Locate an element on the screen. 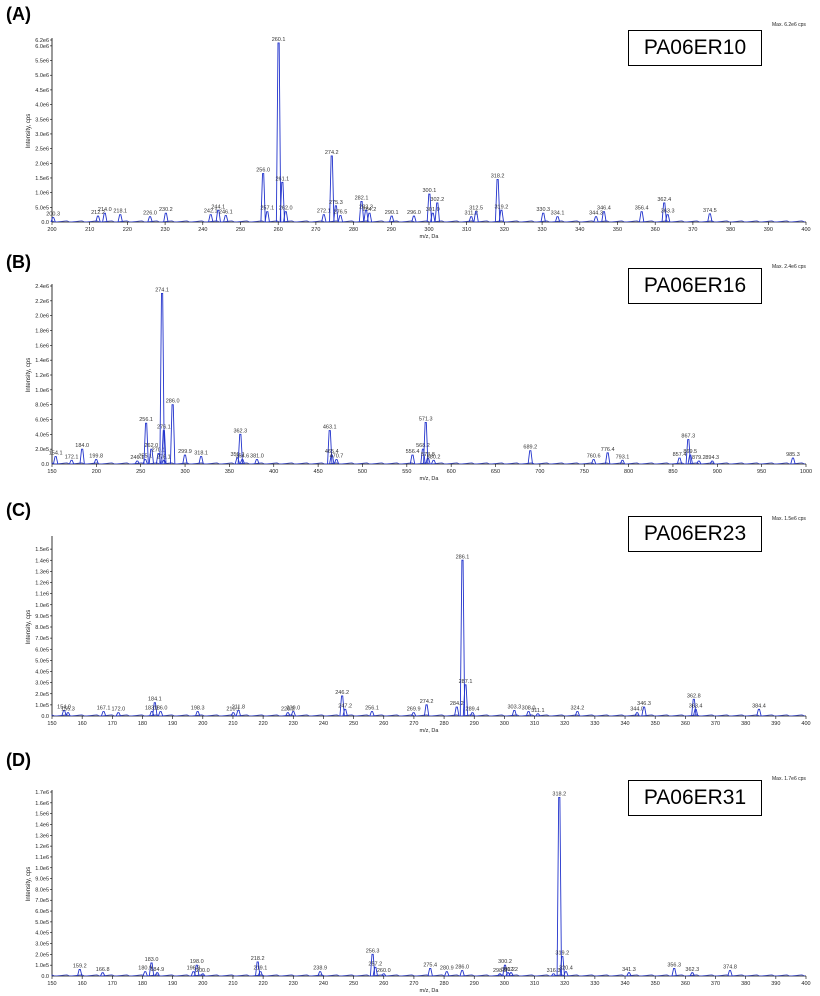 The width and height of the screenshot is (820, 996). peak-label: 308.0 is located at coordinates (529, 709).